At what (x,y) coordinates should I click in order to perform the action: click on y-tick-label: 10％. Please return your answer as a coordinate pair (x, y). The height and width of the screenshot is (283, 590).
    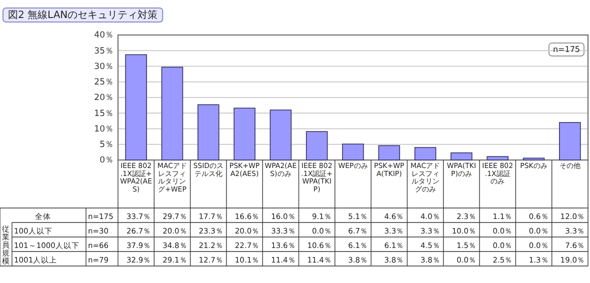
    Looking at the image, I should click on (104, 129).